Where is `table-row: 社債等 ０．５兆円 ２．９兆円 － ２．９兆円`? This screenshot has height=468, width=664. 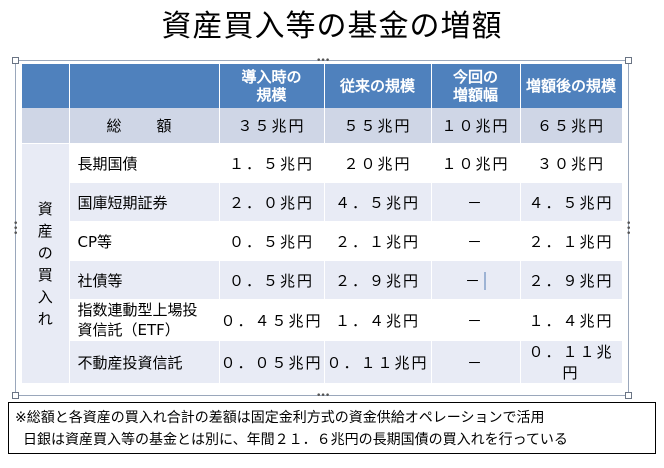
table-row: 社債等 ０．５兆円 ２．９兆円 － ２．９兆円 is located at coordinates (322, 280).